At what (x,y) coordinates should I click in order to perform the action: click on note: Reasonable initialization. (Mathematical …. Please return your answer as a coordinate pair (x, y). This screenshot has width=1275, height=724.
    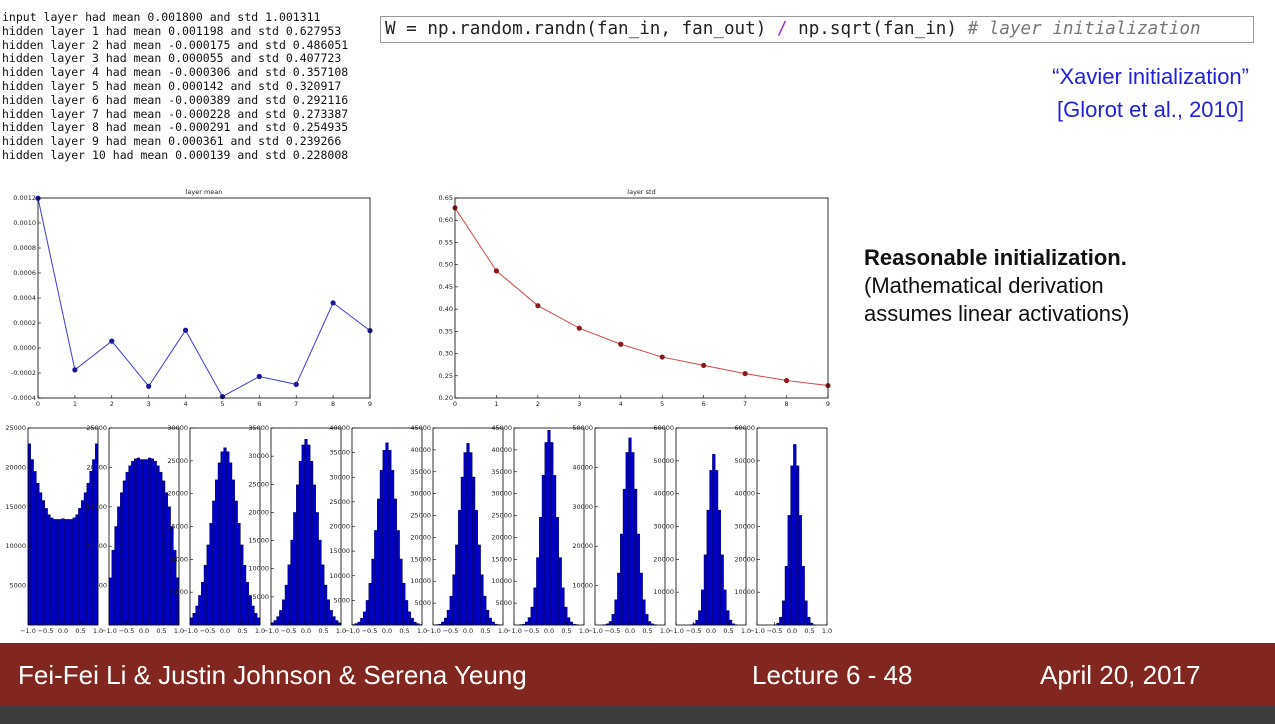
    Looking at the image, I should click on (996, 286).